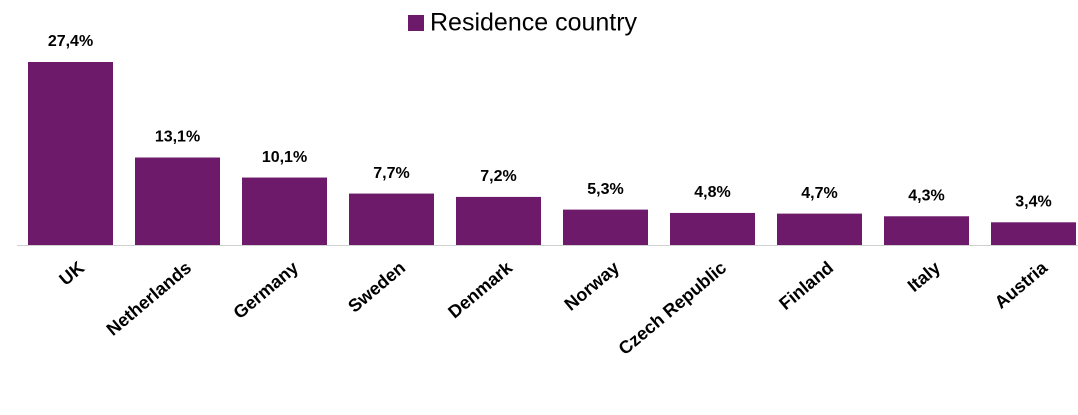 Image resolution: width=1078 pixels, height=415 pixels. What do you see at coordinates (480, 289) in the screenshot?
I see `x-tick-label: Denmark` at bounding box center [480, 289].